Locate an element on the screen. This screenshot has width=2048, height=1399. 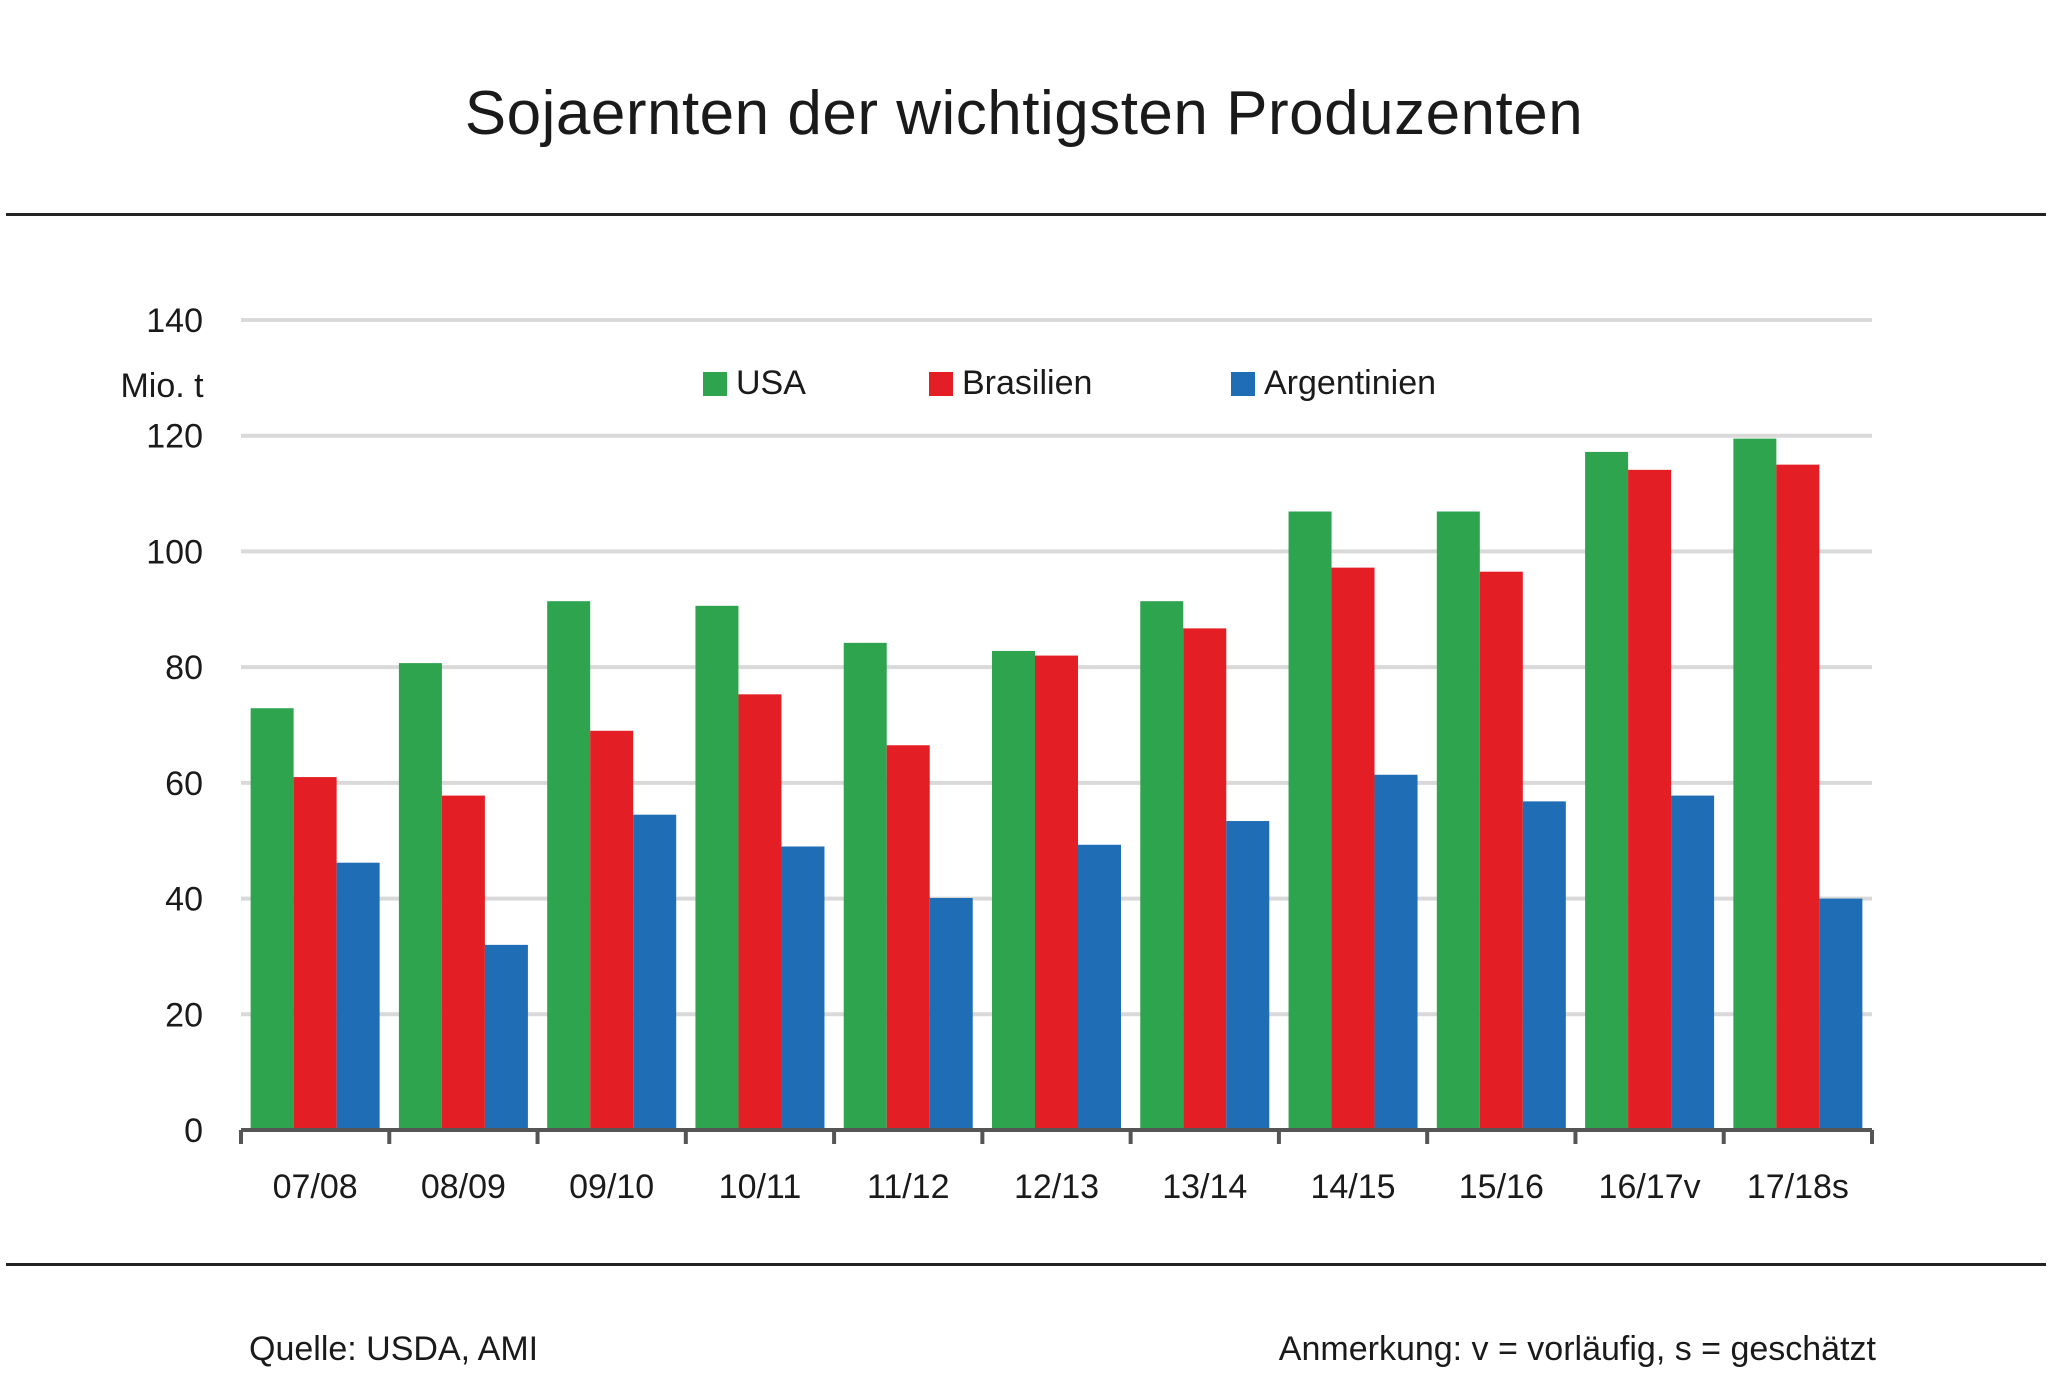
bar-usa-16-17v is located at coordinates (1607, 790).